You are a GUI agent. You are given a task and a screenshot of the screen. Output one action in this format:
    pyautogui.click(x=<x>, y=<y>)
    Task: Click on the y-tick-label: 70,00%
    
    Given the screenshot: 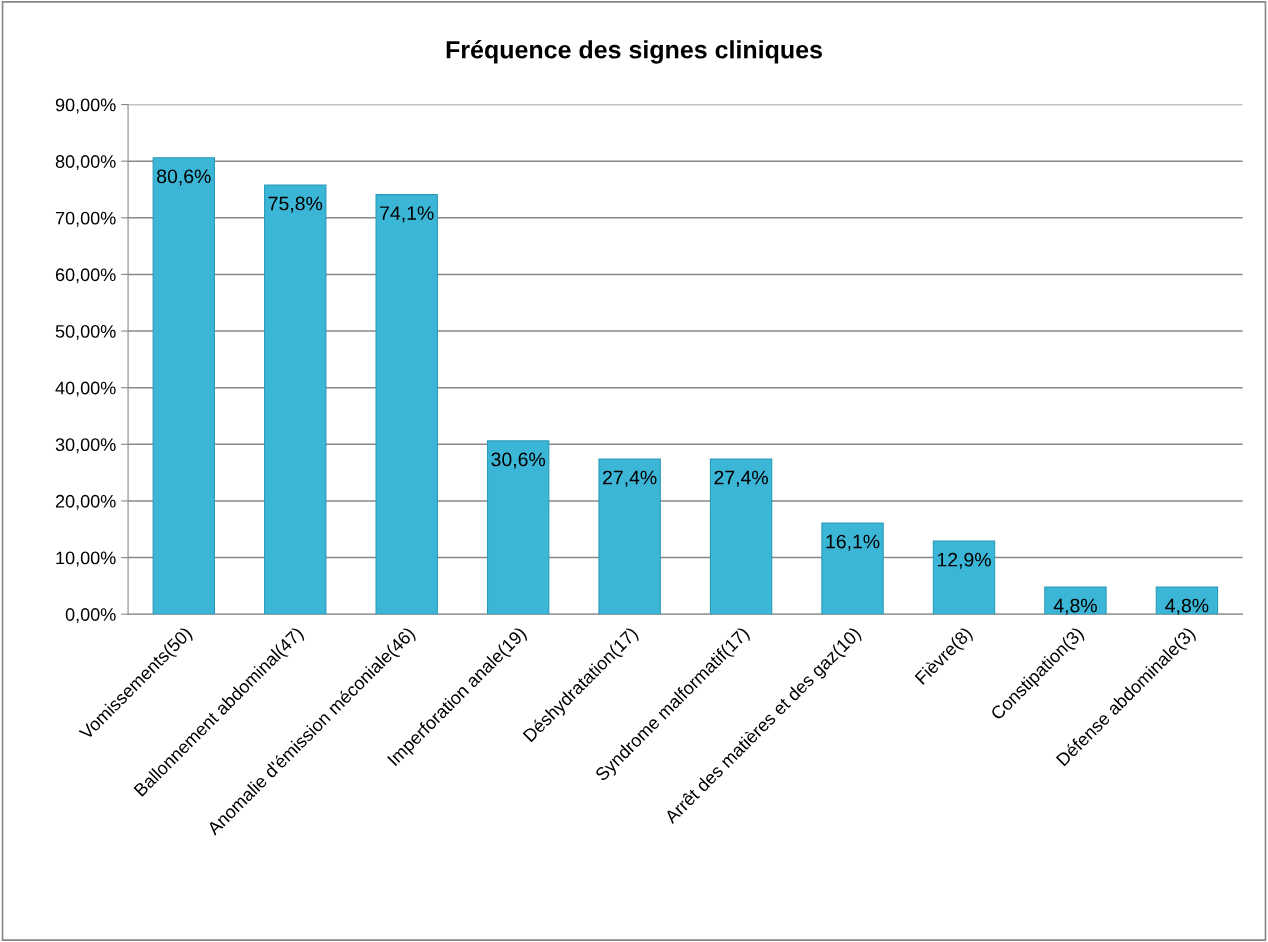 What is the action you would take?
    pyautogui.click(x=85, y=219)
    